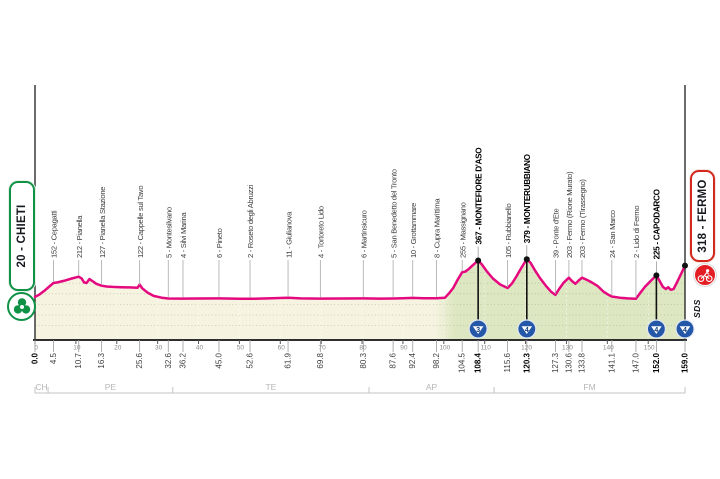 This screenshot has height=479, width=720. What do you see at coordinates (77, 348) in the screenshot?
I see `x-tick-label: 10` at bounding box center [77, 348].